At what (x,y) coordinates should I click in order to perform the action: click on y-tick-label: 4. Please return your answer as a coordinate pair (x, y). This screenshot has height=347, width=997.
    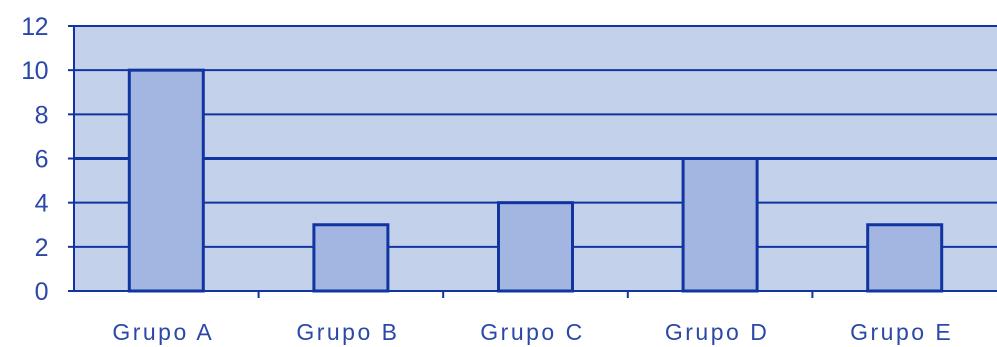
    Looking at the image, I should click on (42, 204).